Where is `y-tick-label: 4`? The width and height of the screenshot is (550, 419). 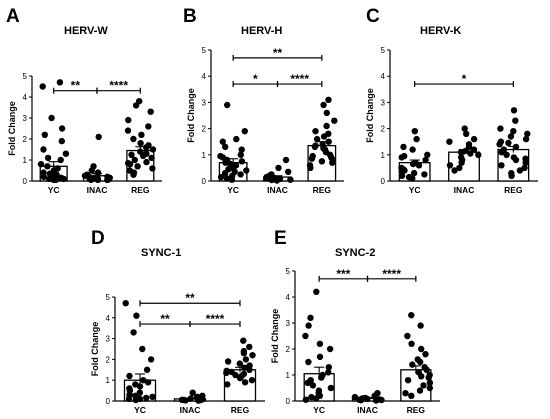
y-tick-label: 4 is located at coordinates (108, 318).